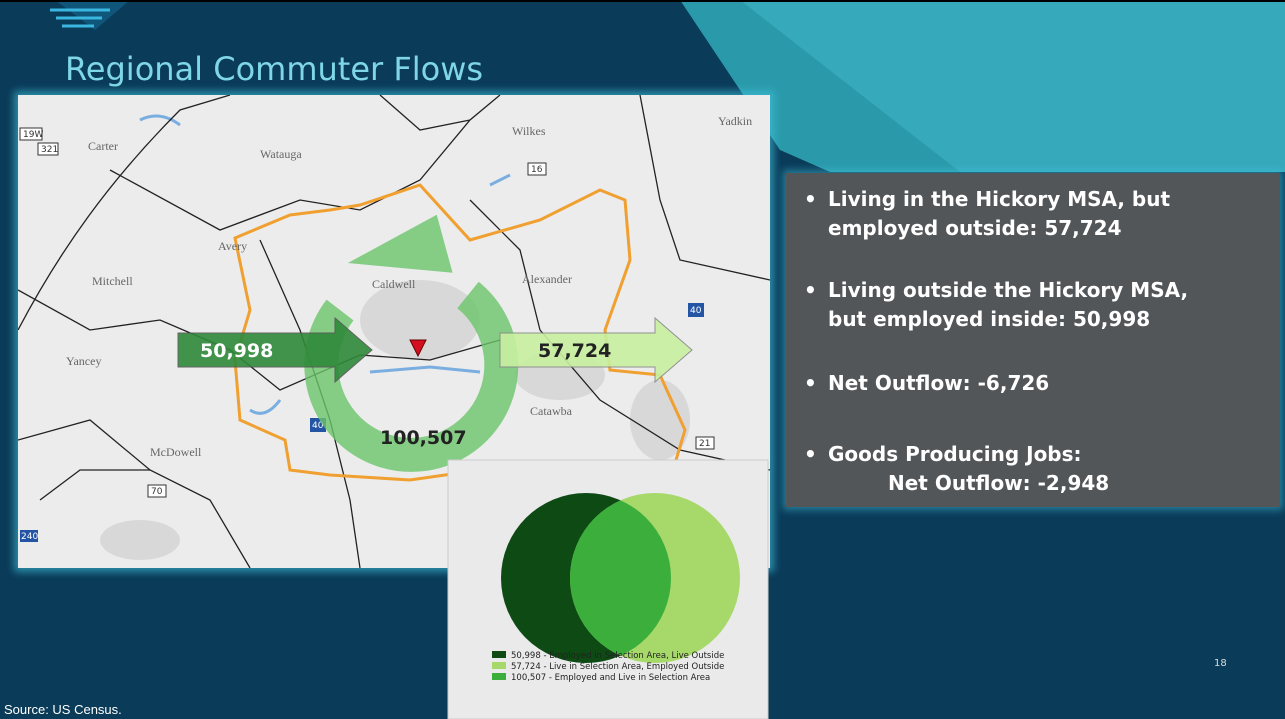  I want to click on county-label: Yadkin, so click(735, 121).